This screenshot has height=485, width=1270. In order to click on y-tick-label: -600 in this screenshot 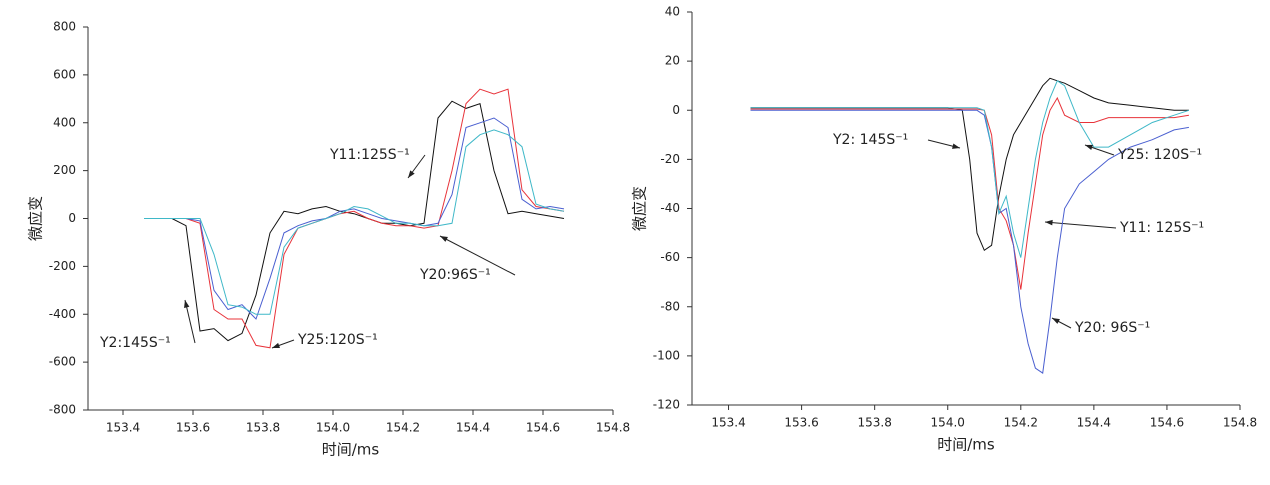, I will do `click(62, 362)`.